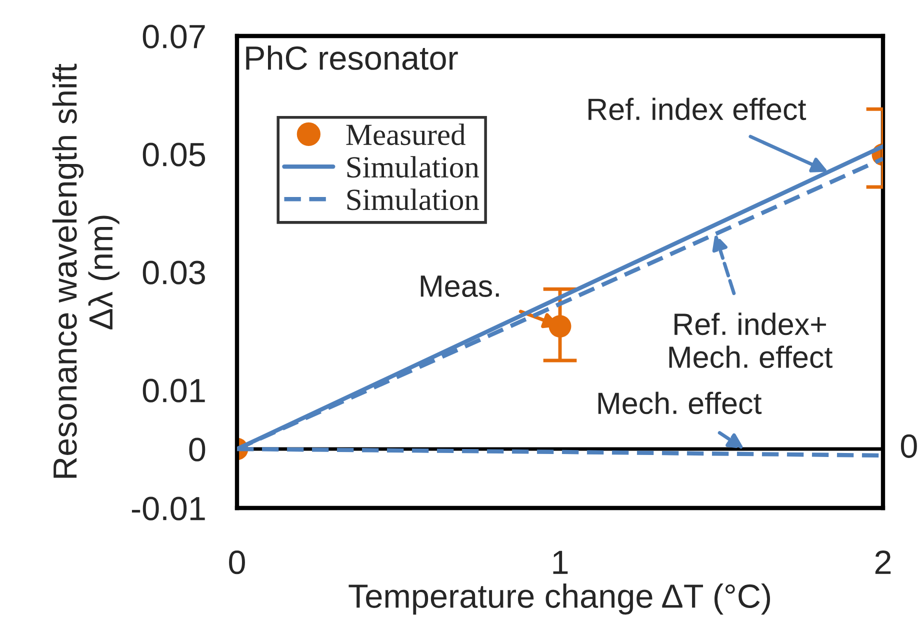 The width and height of the screenshot is (923, 634). What do you see at coordinates (459, 286) in the screenshot?
I see `annotation: Meas.` at bounding box center [459, 286].